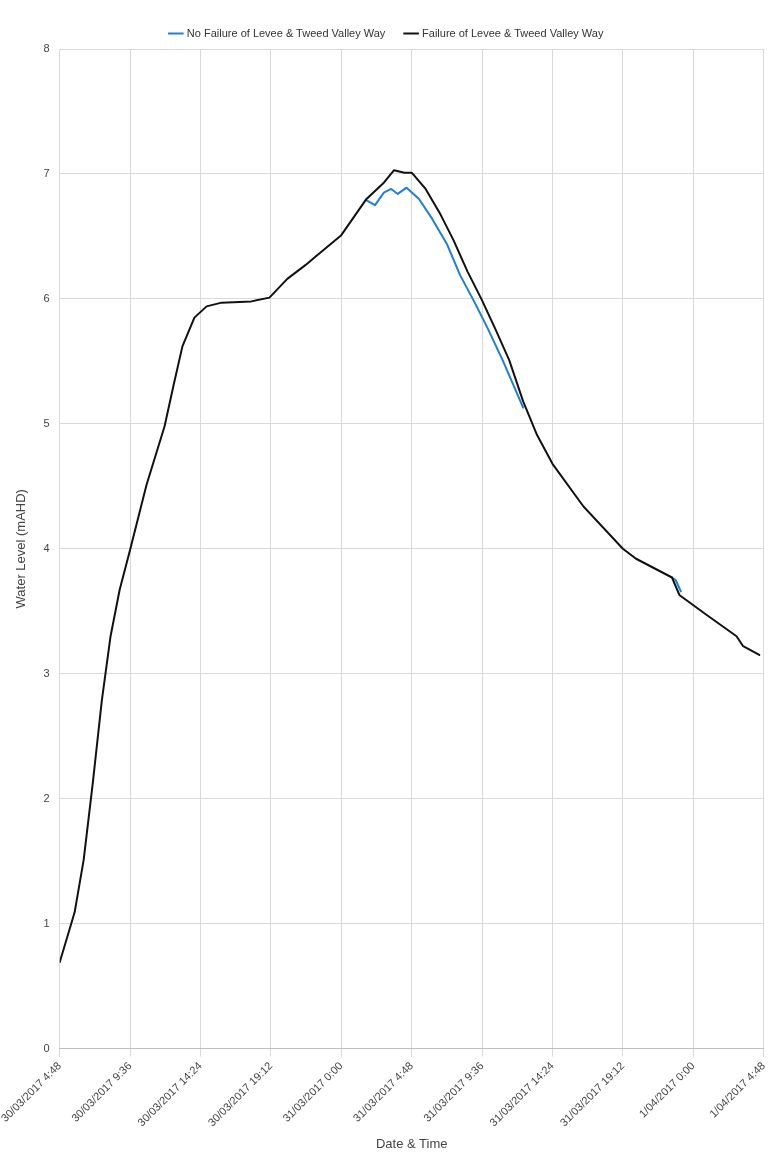 The image size is (776, 1162). Describe the element at coordinates (46, 797) in the screenshot. I see `y-tick-label: 2` at that location.